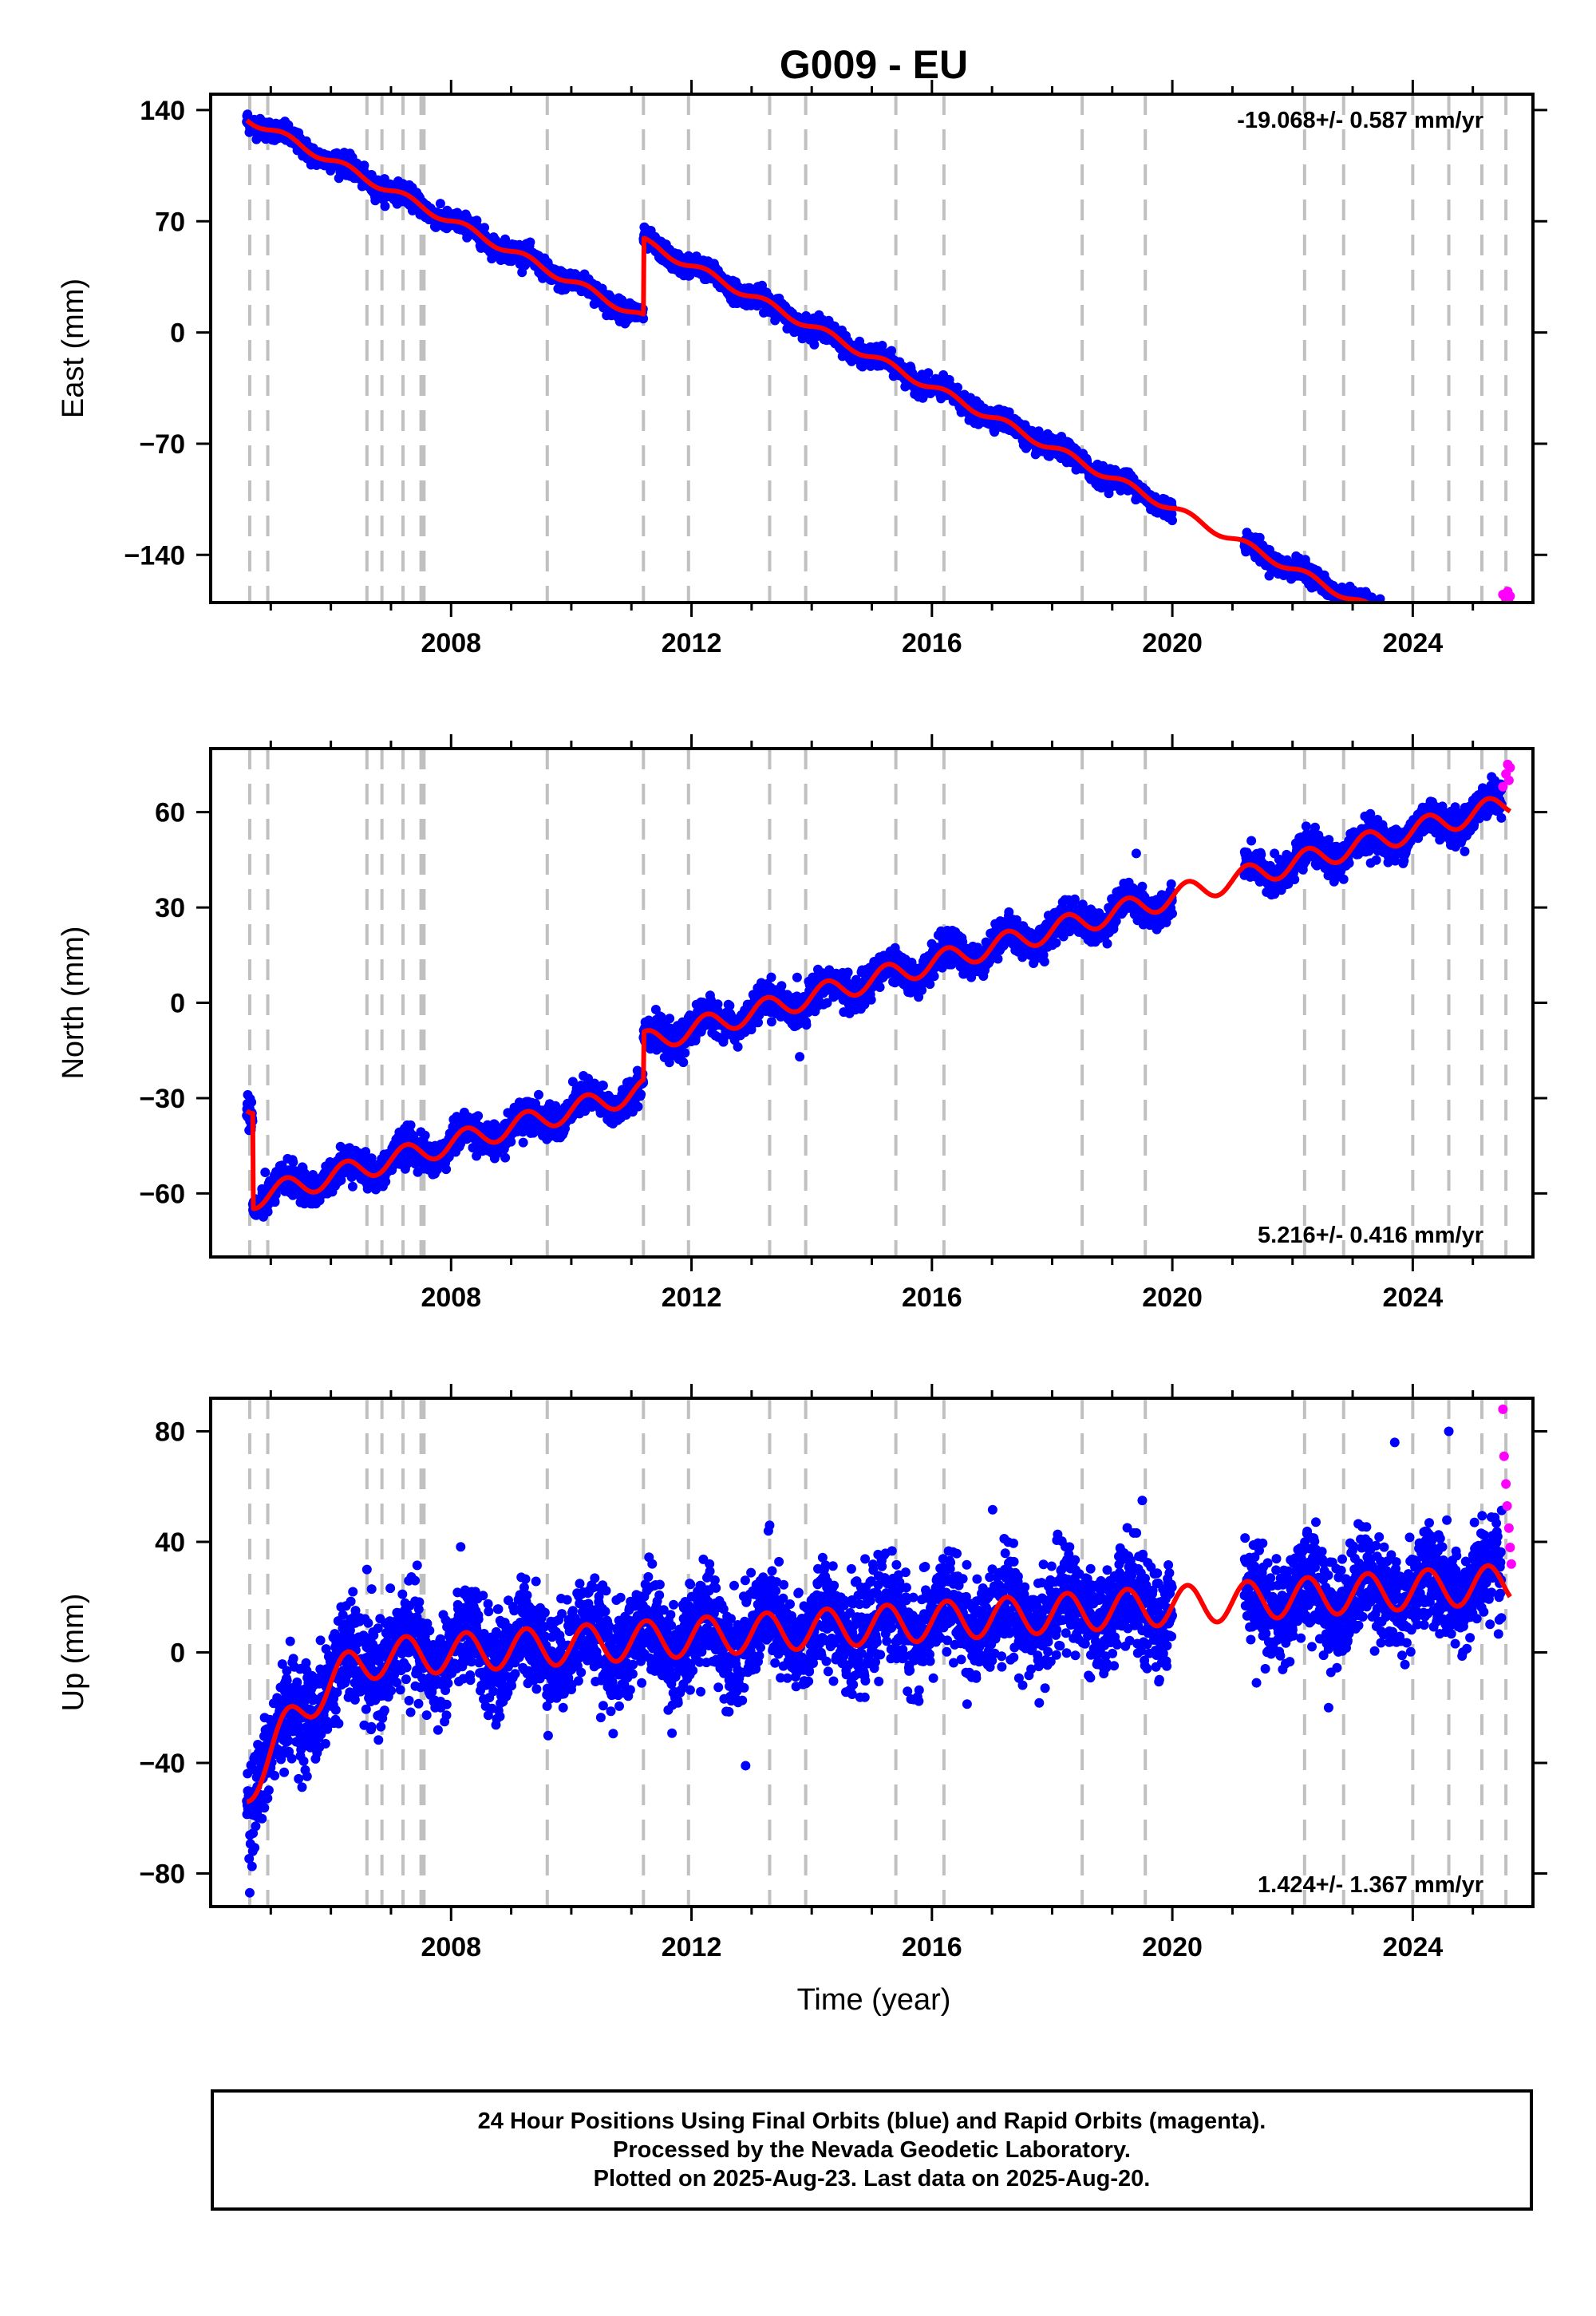 Image resolution: width=1596 pixels, height=2316 pixels. I want to click on velocity-rate-label: -19.068+/- 0.587 mm/yr, so click(1360, 120).